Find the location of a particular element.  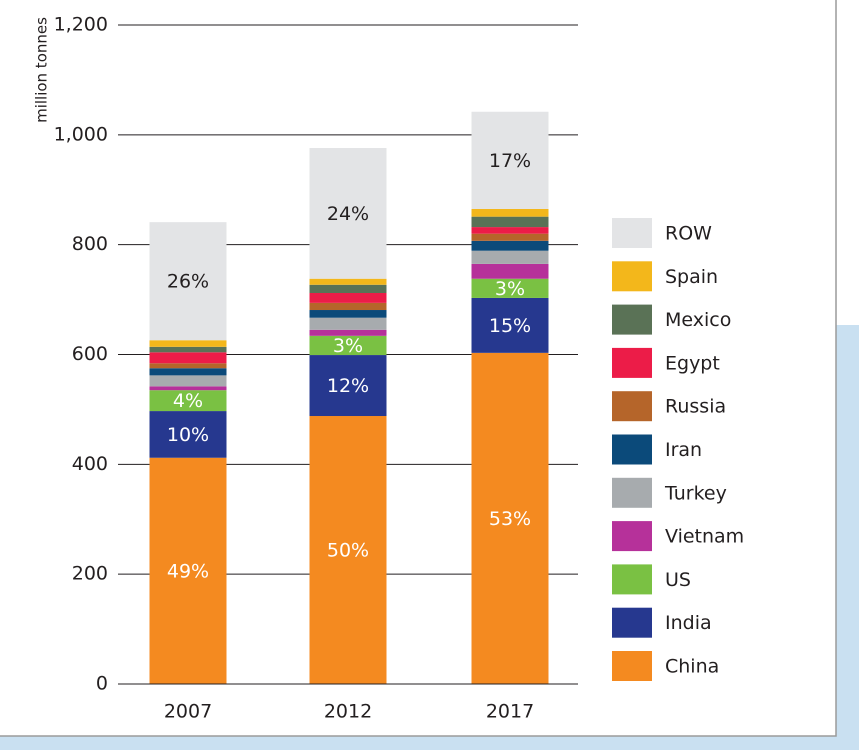

legend-label: Turkey is located at coordinates (695, 493).